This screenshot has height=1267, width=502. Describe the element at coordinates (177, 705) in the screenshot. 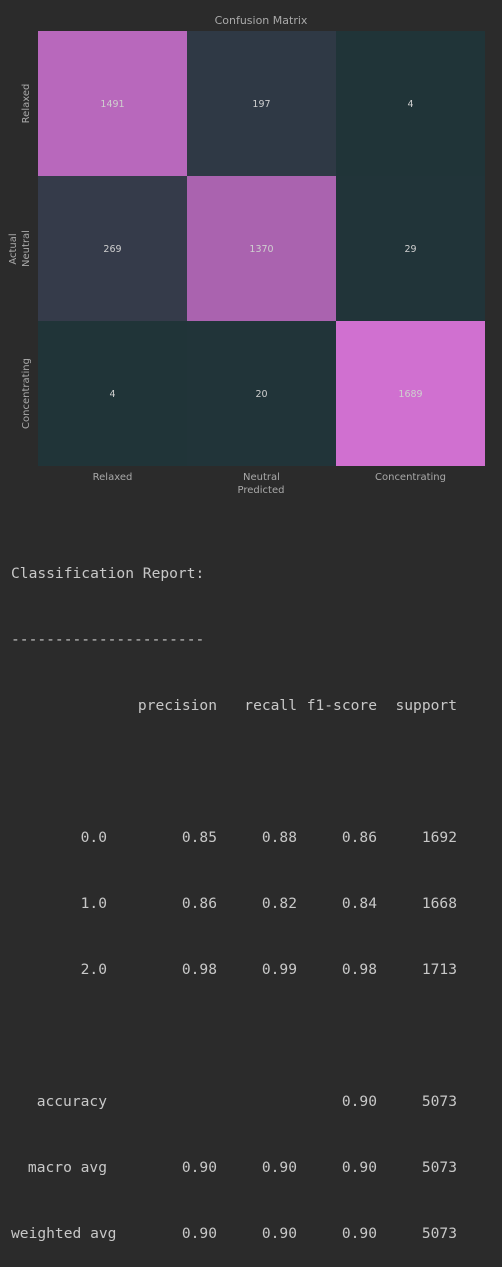

I see `header-precision: precision` at that location.